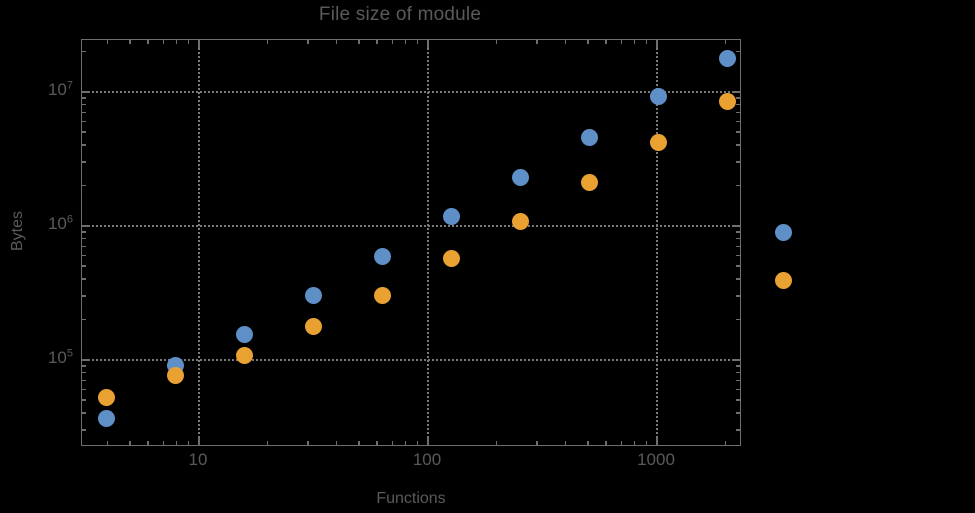 This screenshot has width=975, height=513. Describe the element at coordinates (36, 91) in the screenshot. I see `y-tick-label: 107` at that location.